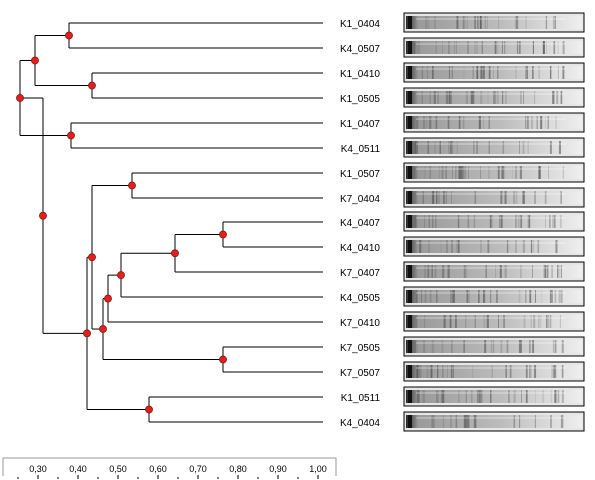  What do you see at coordinates (360, 49) in the screenshot?
I see `leaf-label: K4_0507` at bounding box center [360, 49].